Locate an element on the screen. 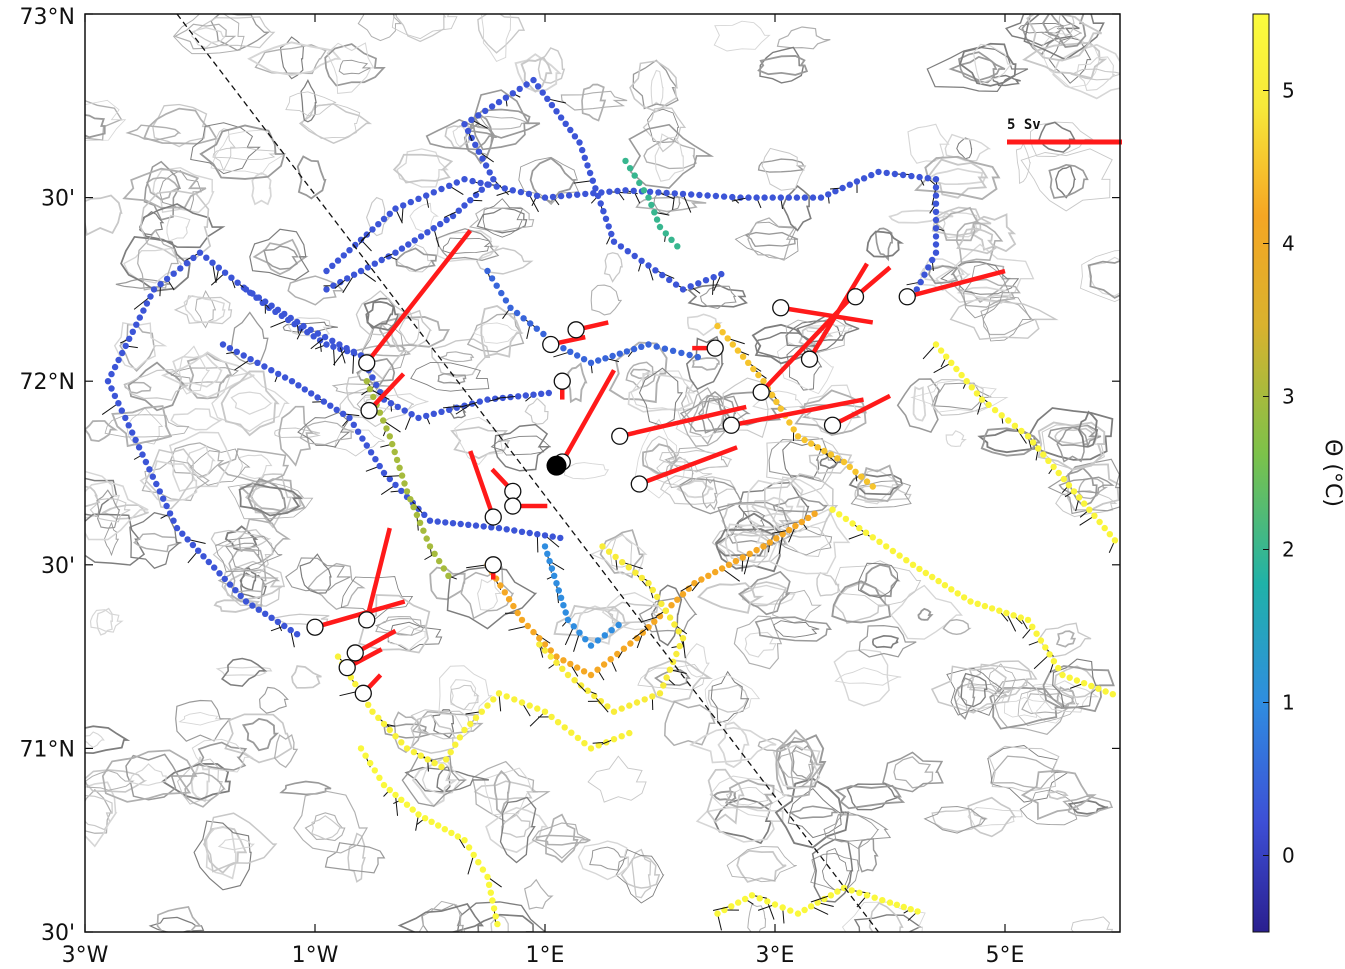  y-tick-label: 30' is located at coordinates (58, 933).